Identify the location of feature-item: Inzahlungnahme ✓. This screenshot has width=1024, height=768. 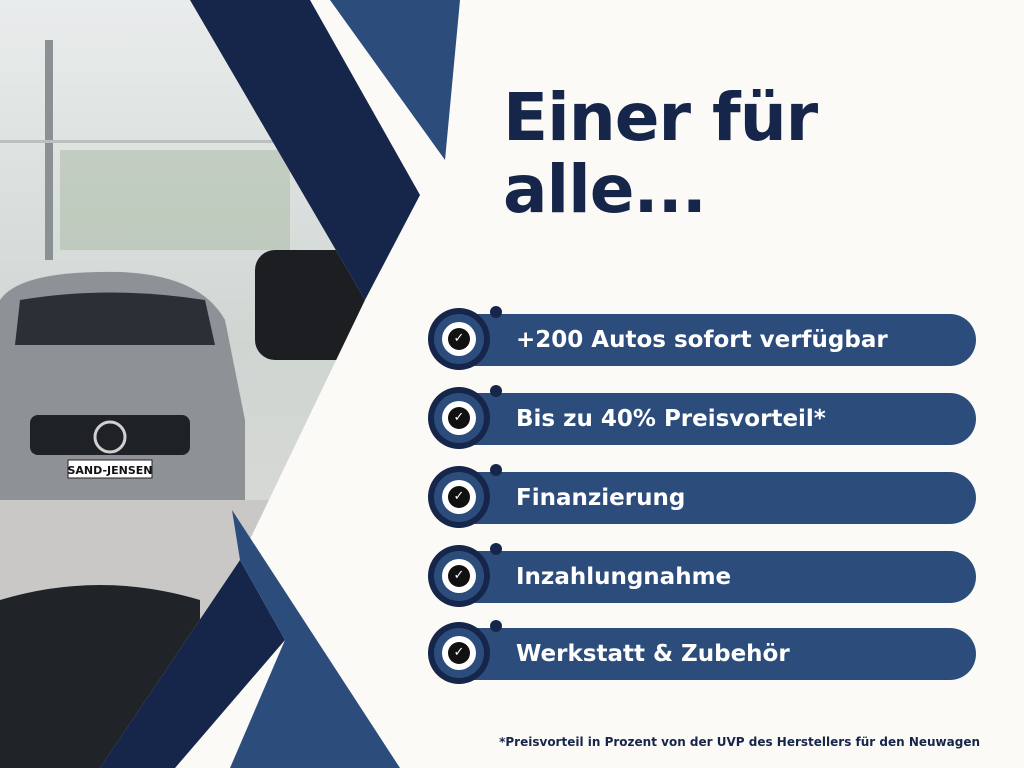
(703, 575).